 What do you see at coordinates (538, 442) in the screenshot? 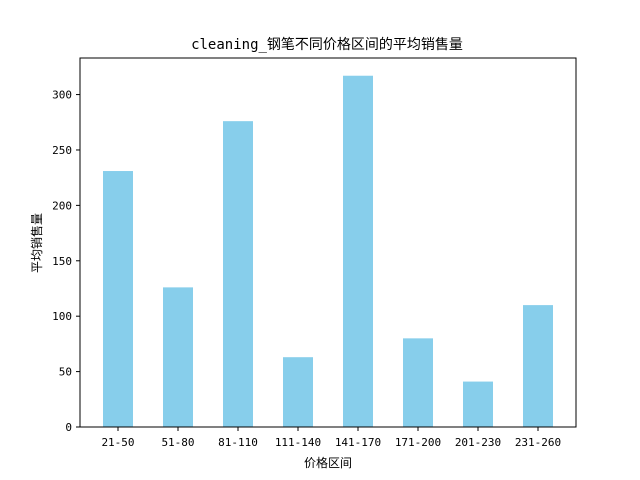
I see `x-tick-label: 231-260` at bounding box center [538, 442].